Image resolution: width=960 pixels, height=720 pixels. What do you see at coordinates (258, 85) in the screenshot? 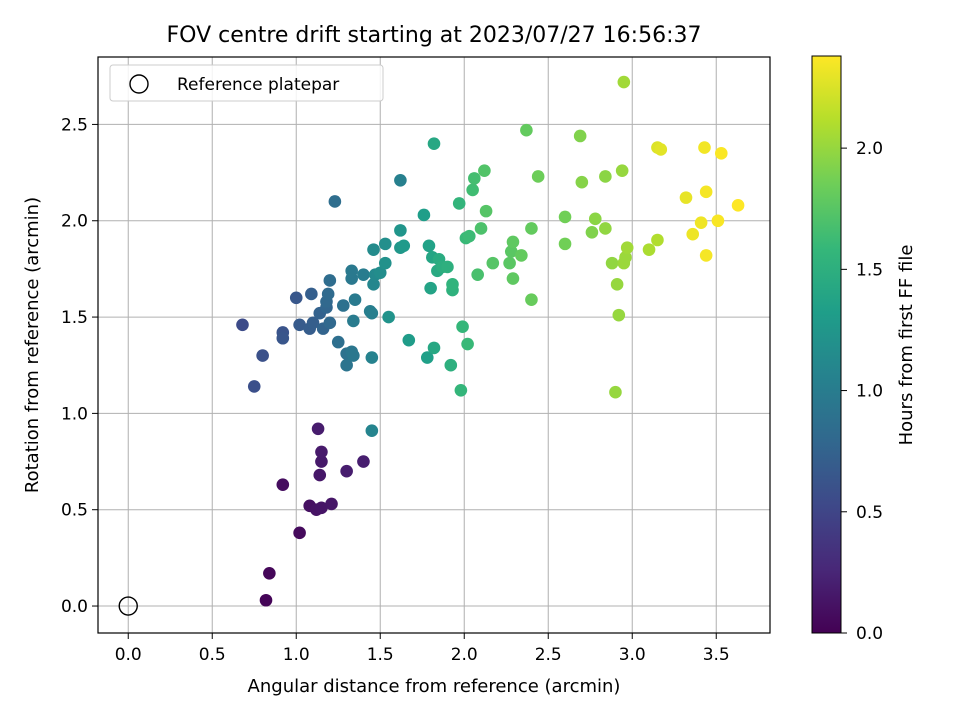
I see `legend-entry-label: Reference platepar` at bounding box center [258, 85].